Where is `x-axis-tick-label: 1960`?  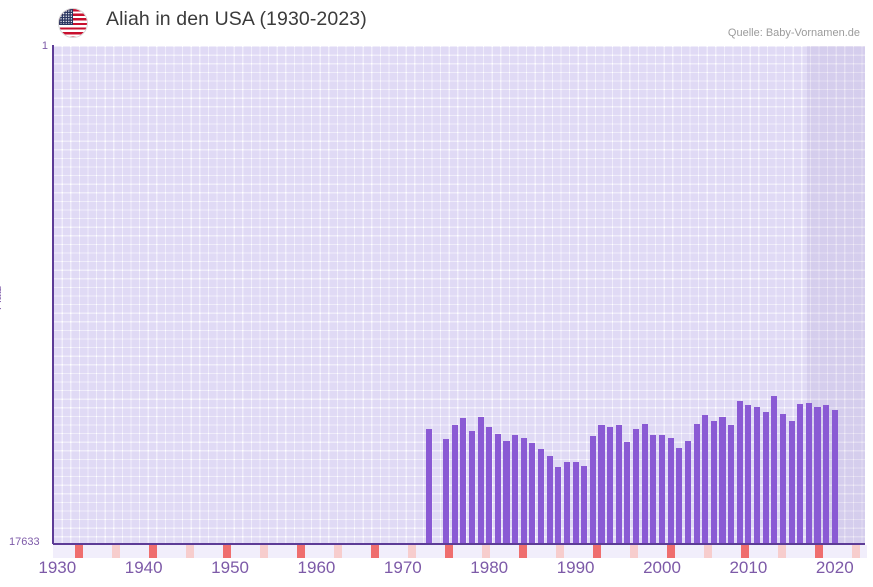 x-axis-tick-label: 1960 is located at coordinates (316, 567).